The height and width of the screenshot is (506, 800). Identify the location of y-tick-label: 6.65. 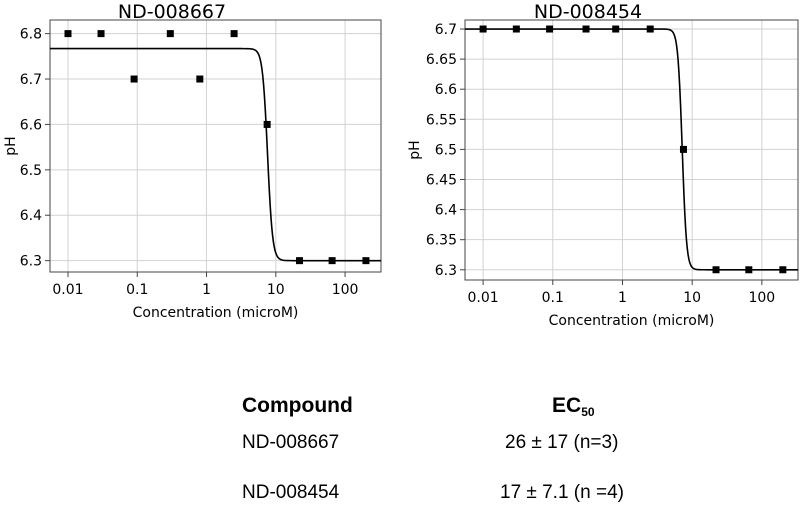
(441, 60).